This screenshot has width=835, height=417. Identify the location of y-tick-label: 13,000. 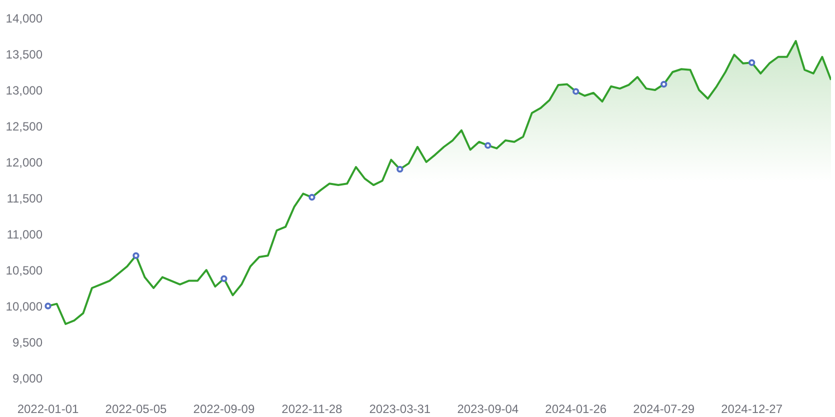
(24, 91).